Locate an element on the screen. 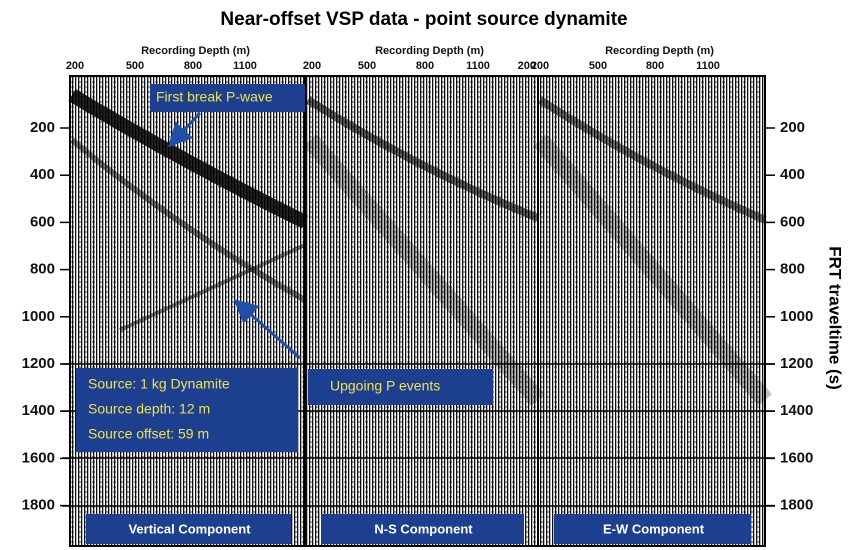  source-line: Source: 1 kg Dynamite is located at coordinates (159, 384).